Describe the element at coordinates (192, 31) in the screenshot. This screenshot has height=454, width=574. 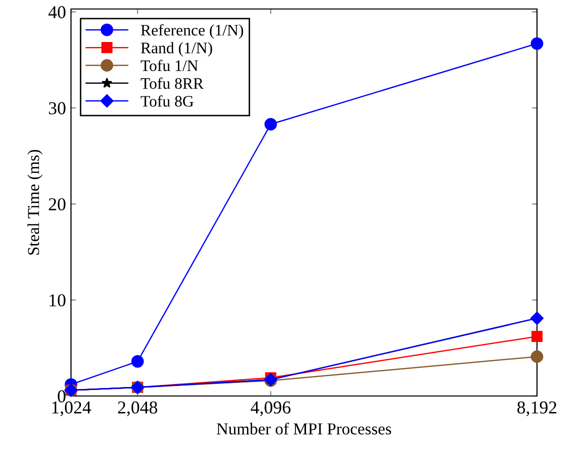
I see `legend-label: Reference (1/N)` at that location.